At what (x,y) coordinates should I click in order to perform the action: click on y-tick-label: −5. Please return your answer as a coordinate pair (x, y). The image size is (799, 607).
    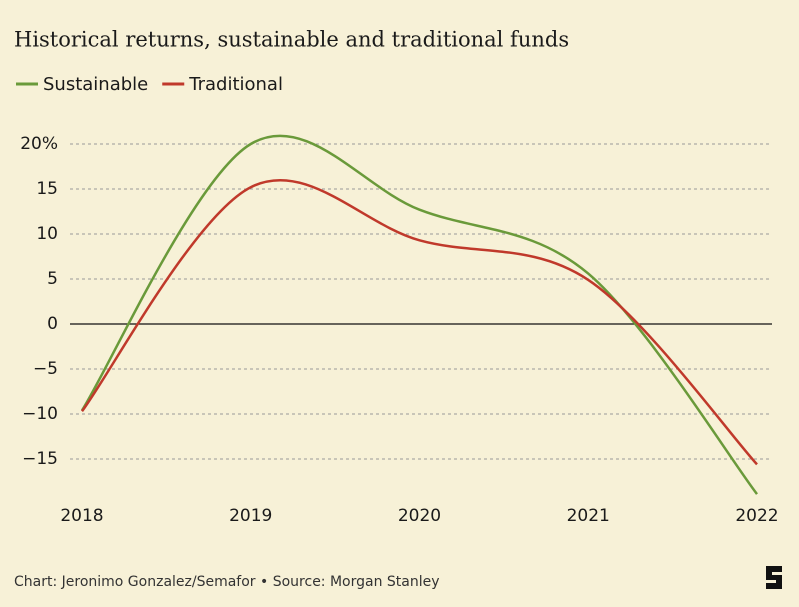
    Looking at the image, I should click on (45, 369).